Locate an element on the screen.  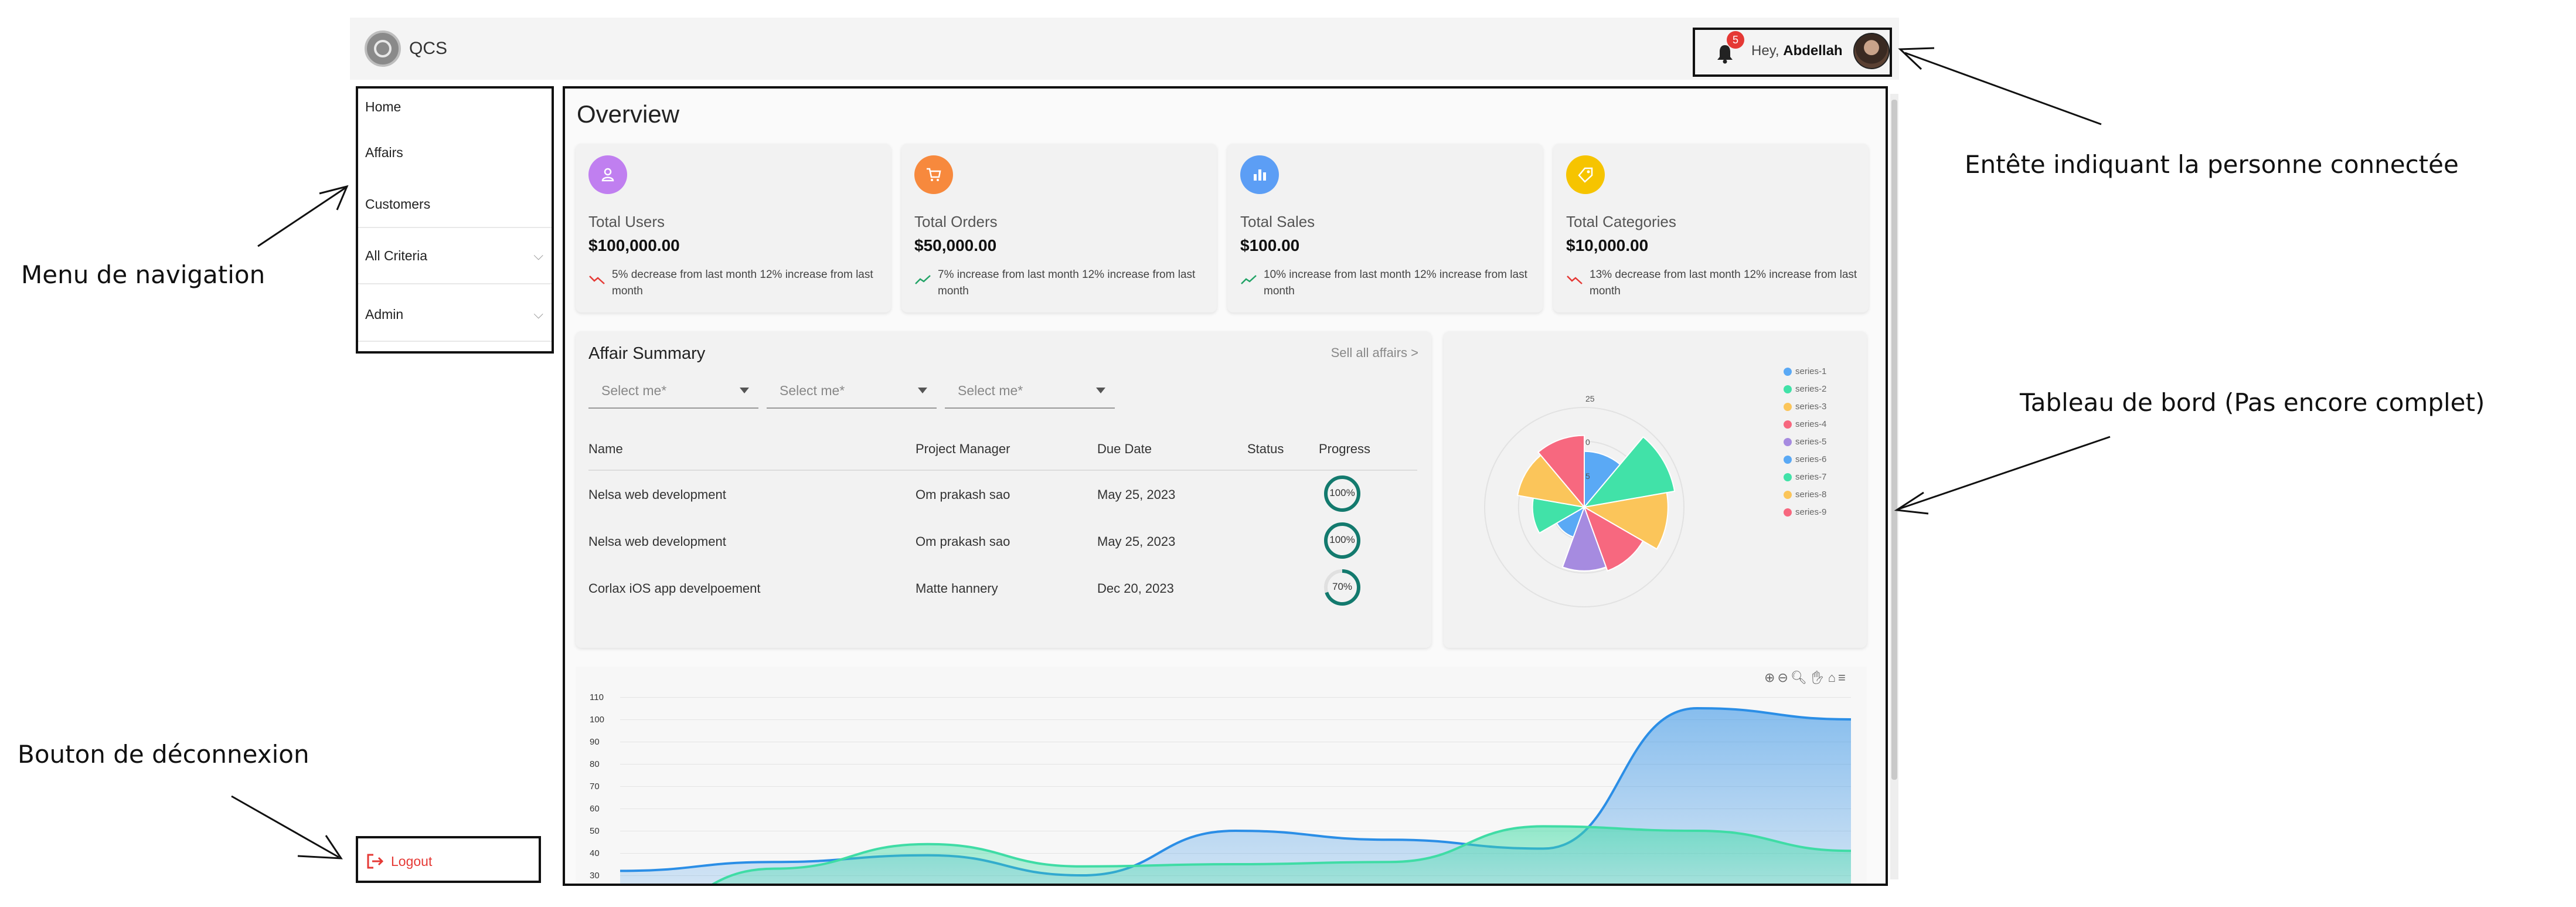
zoom-in-icon: ⊕ is located at coordinates (1771, 678).